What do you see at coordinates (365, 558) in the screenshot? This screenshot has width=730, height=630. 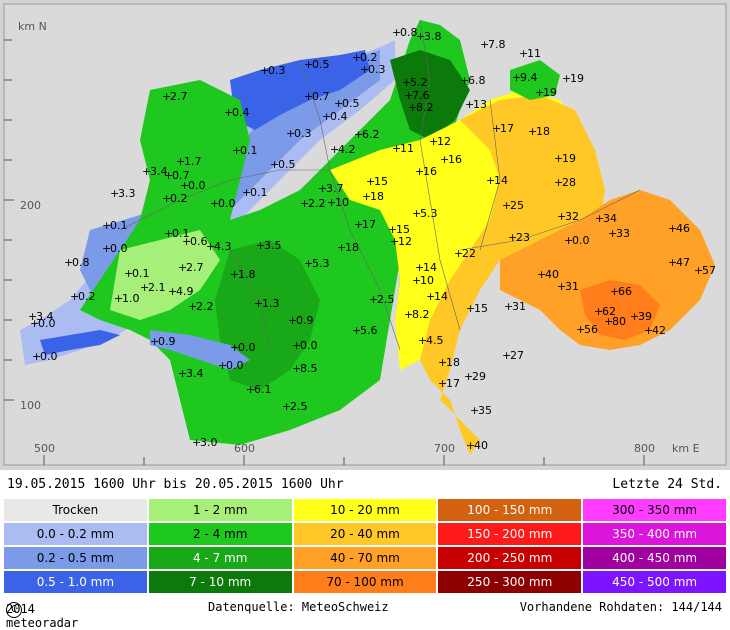 I see `legend-item: 40 - 70 mm` at bounding box center [365, 558].